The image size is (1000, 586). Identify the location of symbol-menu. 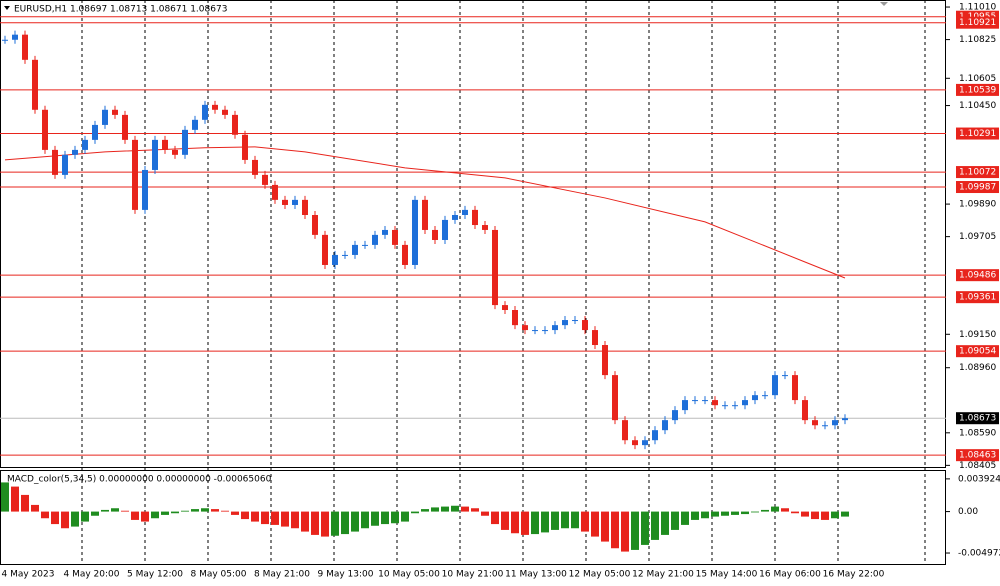
(7, 8).